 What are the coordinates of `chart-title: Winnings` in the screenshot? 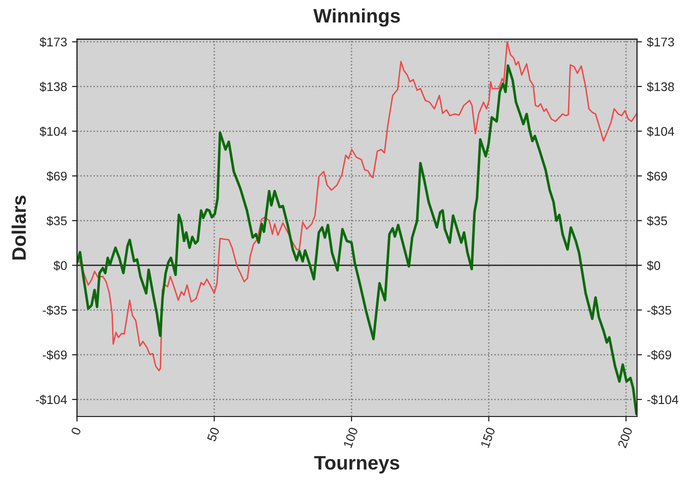 It's located at (356, 17).